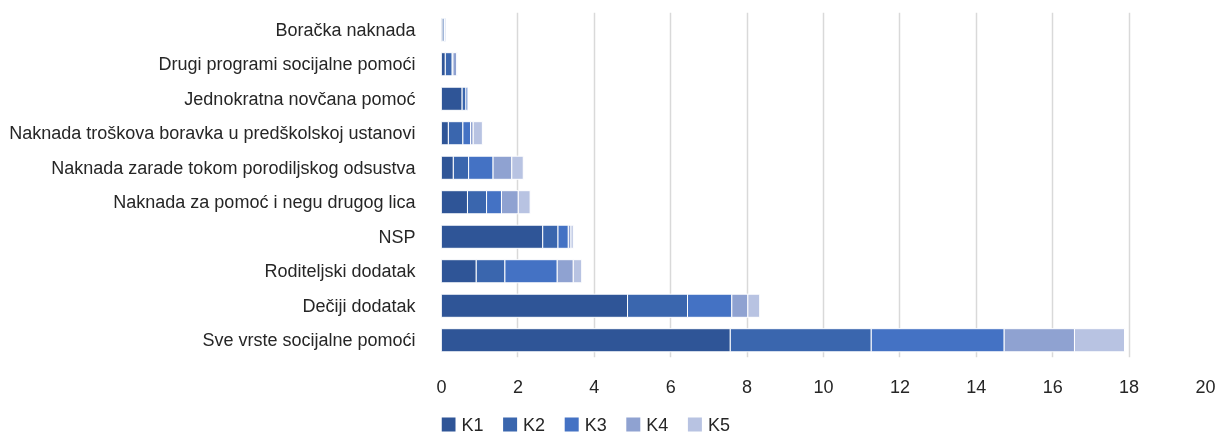 This screenshot has height=437, width=1220. Describe the element at coordinates (346, 29) in the screenshot. I see `y-tick-label: Boračka naknada` at that location.